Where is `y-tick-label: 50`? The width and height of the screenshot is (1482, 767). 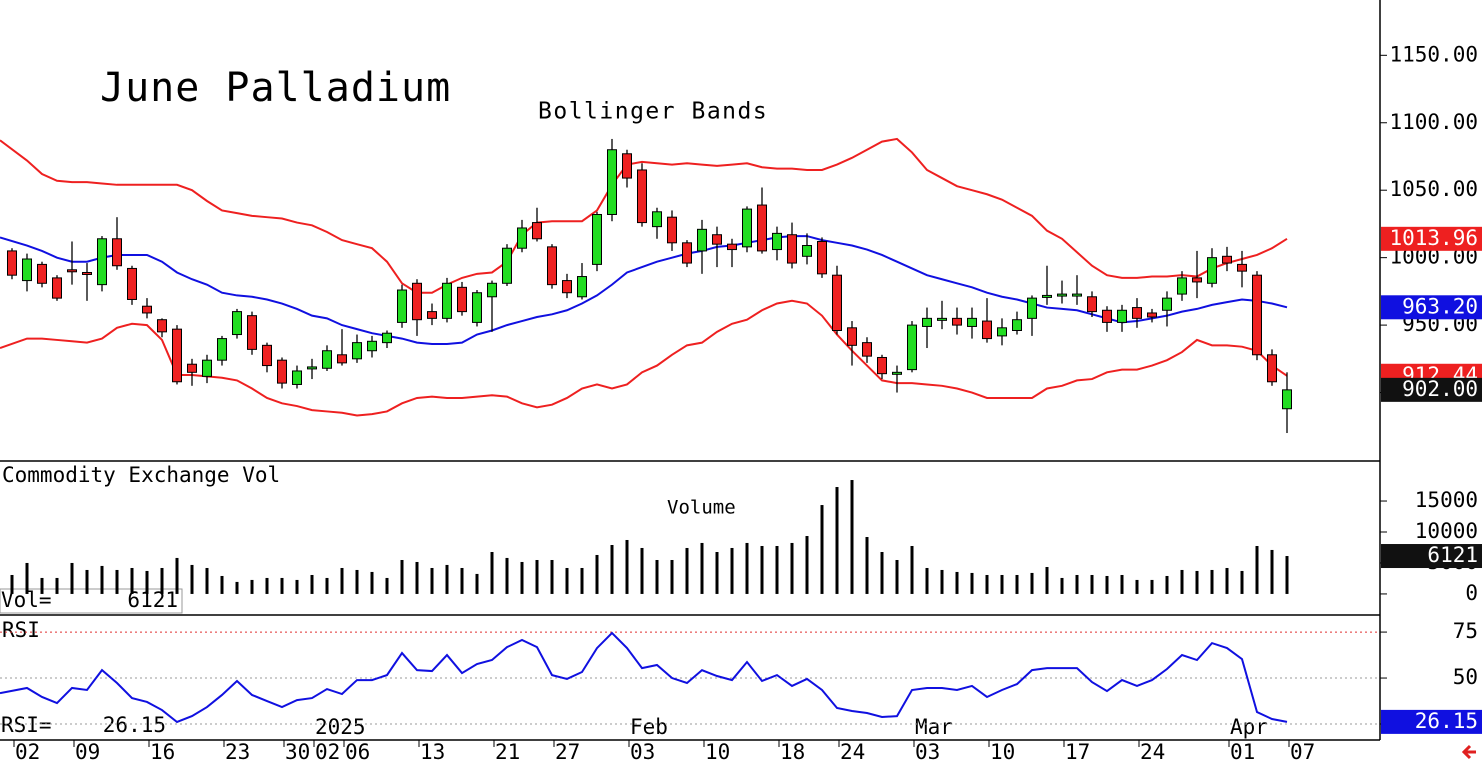 y-tick-label: 50 is located at coordinates (1465, 677).